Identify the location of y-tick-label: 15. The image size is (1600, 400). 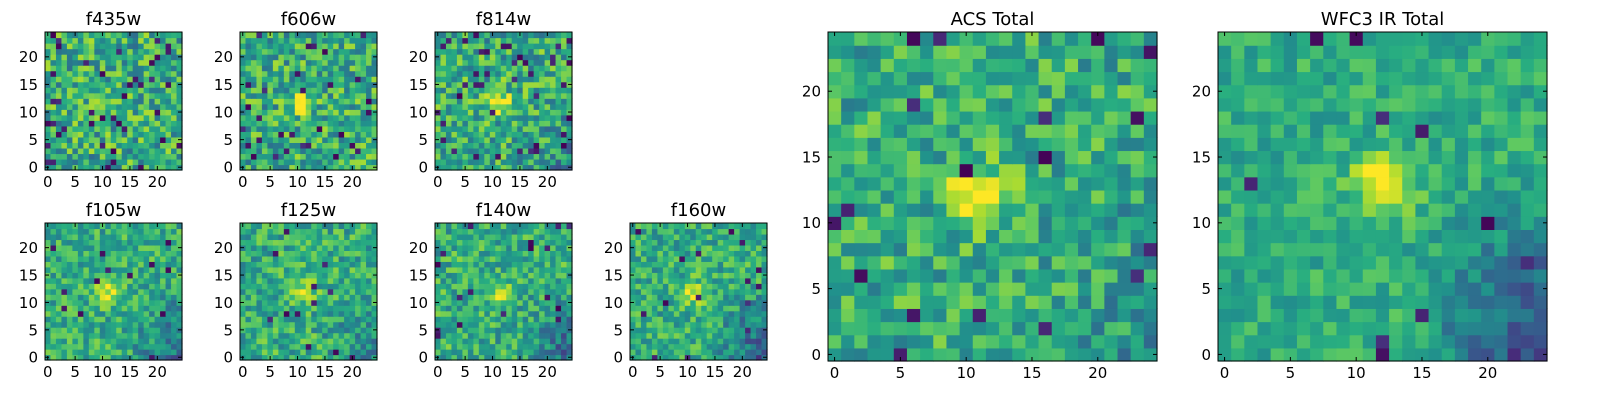
(223, 275).